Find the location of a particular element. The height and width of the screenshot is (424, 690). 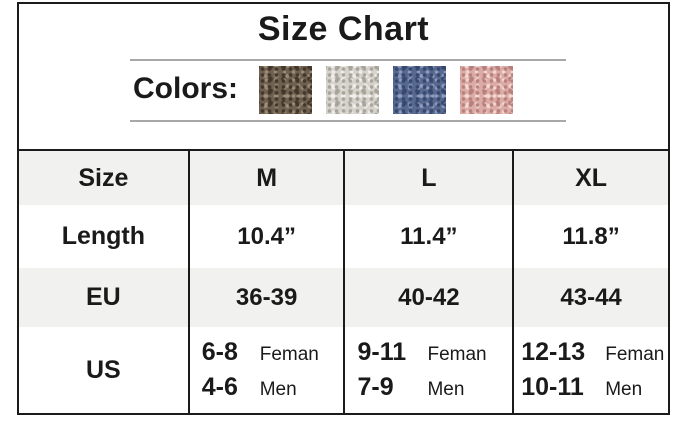

us-men-num: 10-11 is located at coordinates (552, 387).